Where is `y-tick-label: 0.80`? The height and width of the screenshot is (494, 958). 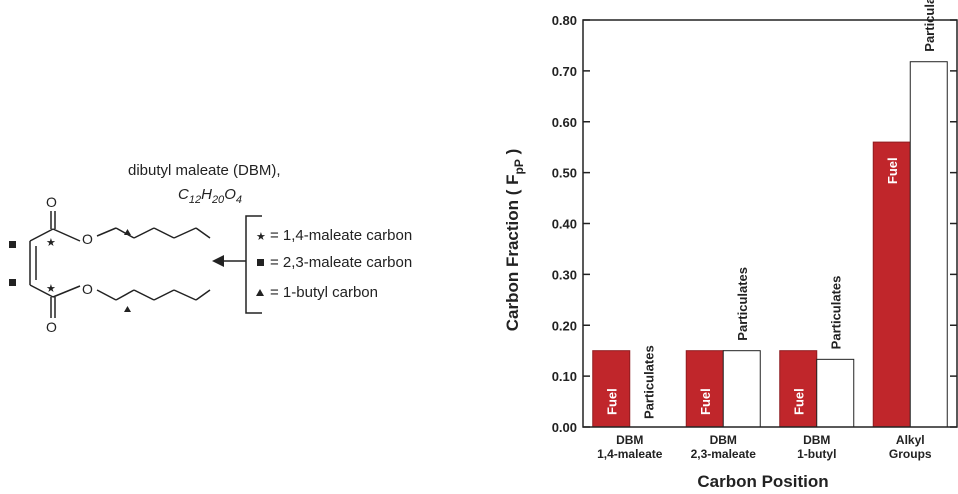 y-tick-label: 0.80 is located at coordinates (564, 20).